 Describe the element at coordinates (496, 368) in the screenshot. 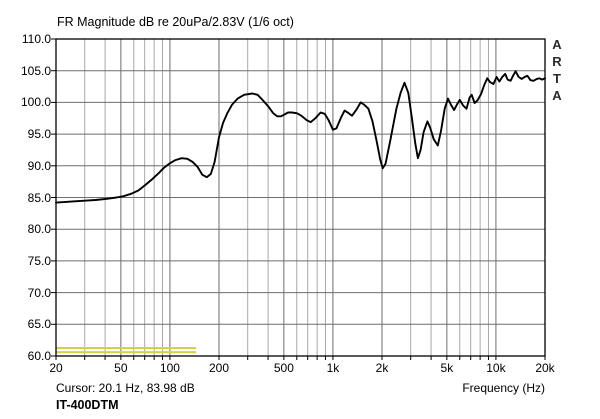

I see `x-tick-label: 10k` at that location.